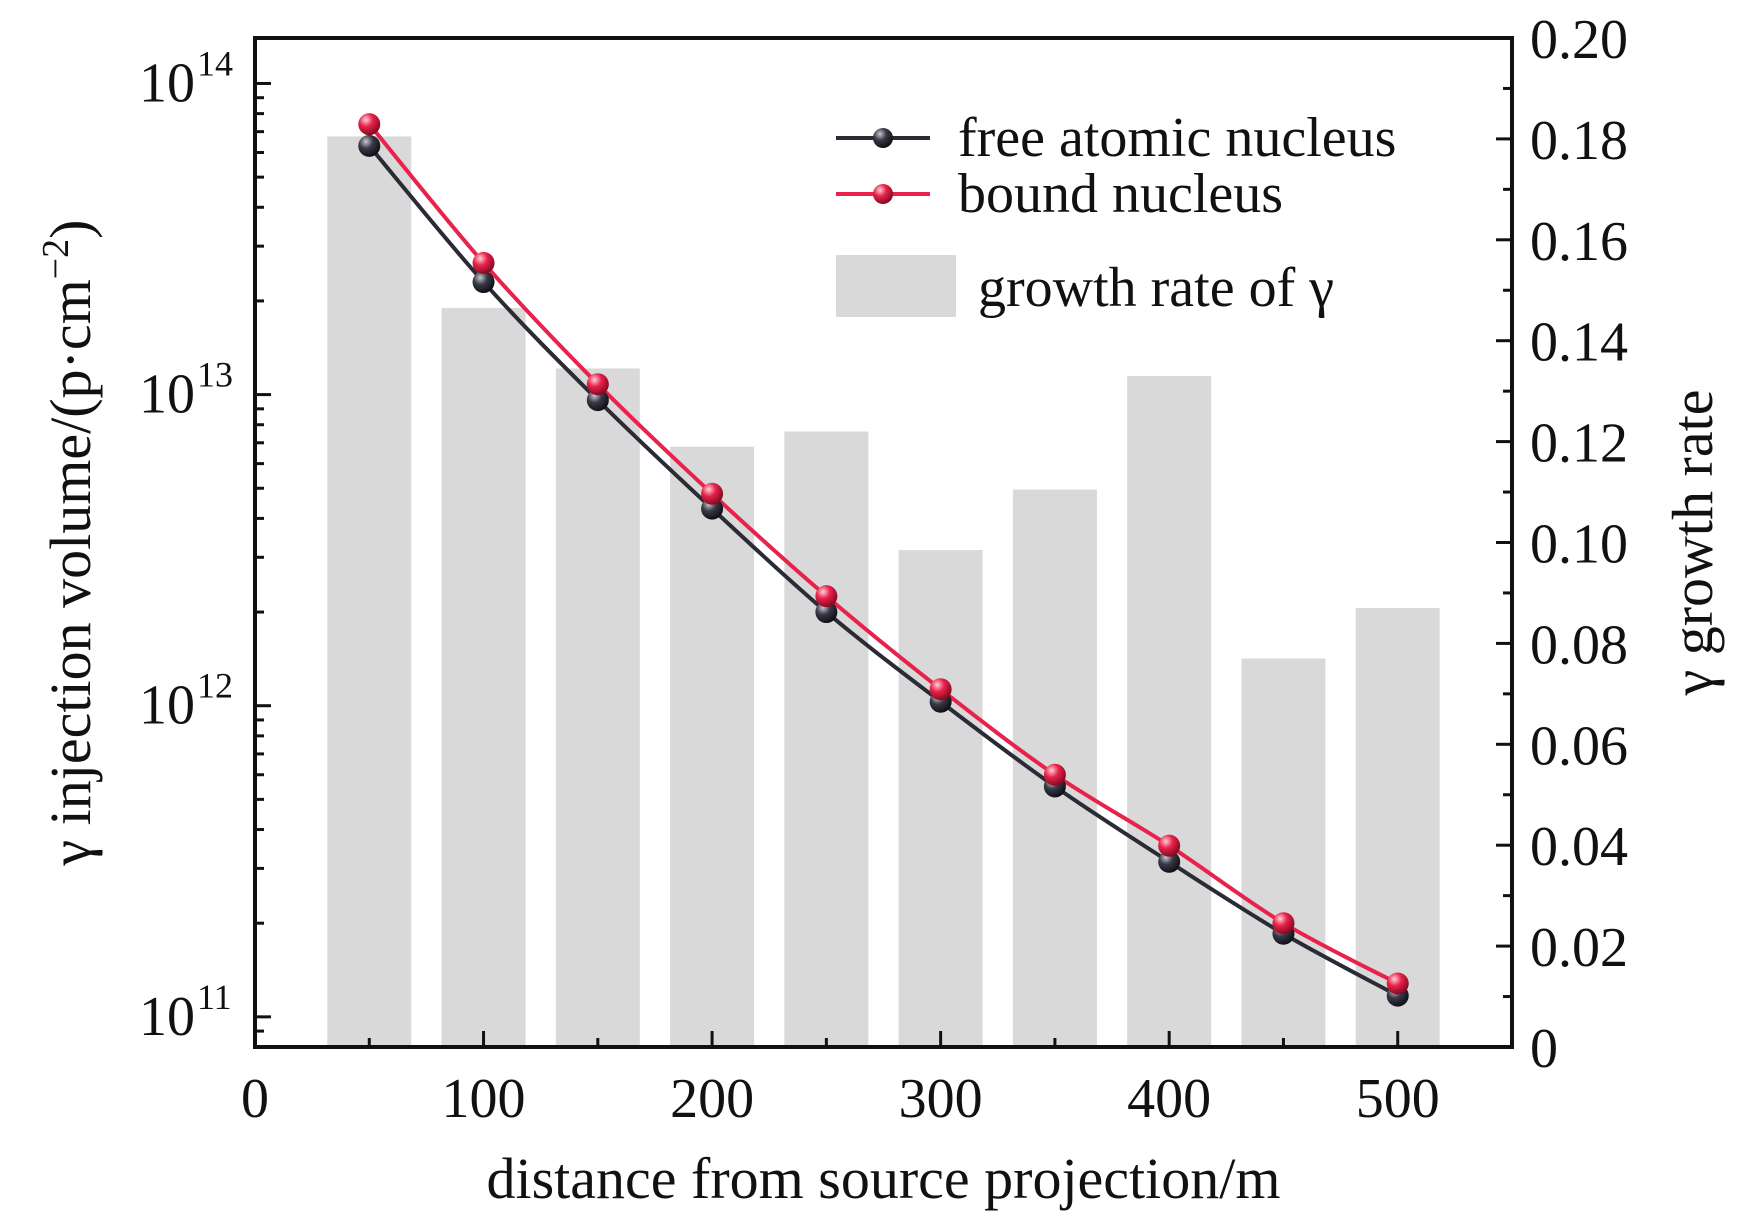  I want to click on y-left-tick-exponent: 11, so click(214, 997).